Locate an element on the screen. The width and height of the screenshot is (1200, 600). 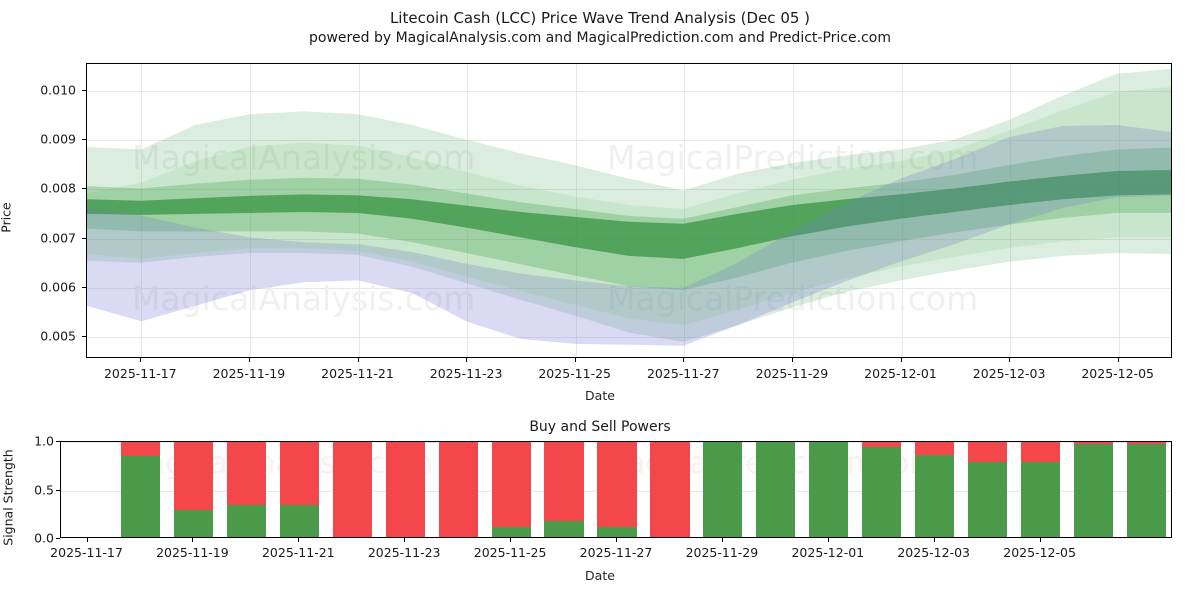
signal-ytick-label-2: 1.0 is located at coordinates (44, 441).